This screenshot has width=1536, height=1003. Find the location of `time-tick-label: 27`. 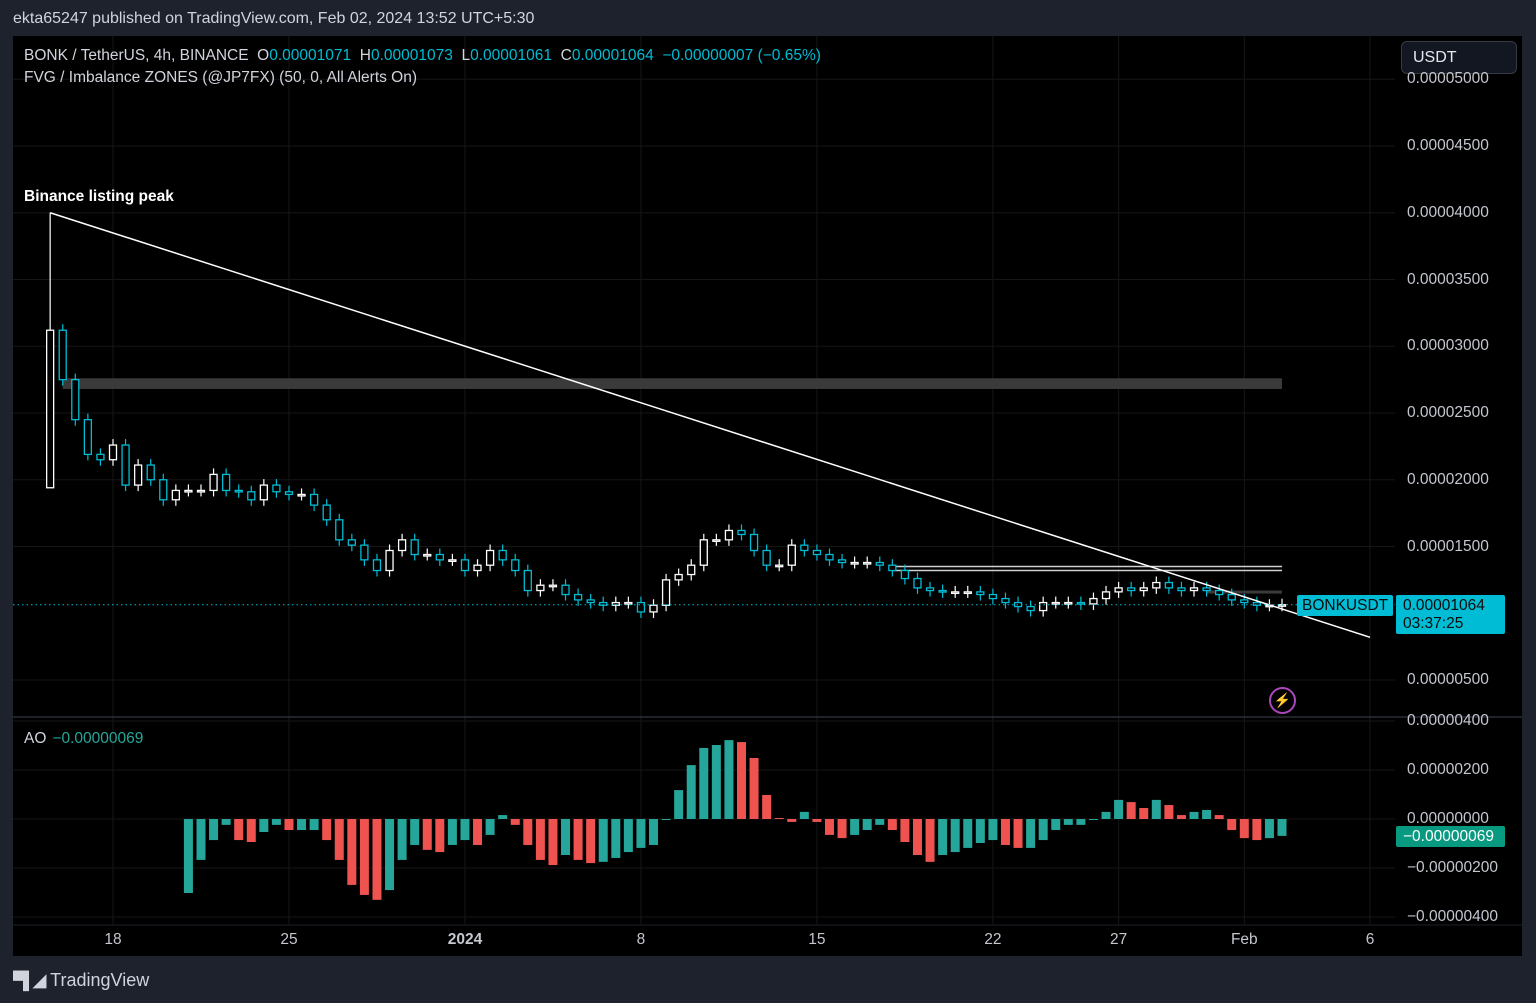

time-tick-label: 27 is located at coordinates (1118, 939).